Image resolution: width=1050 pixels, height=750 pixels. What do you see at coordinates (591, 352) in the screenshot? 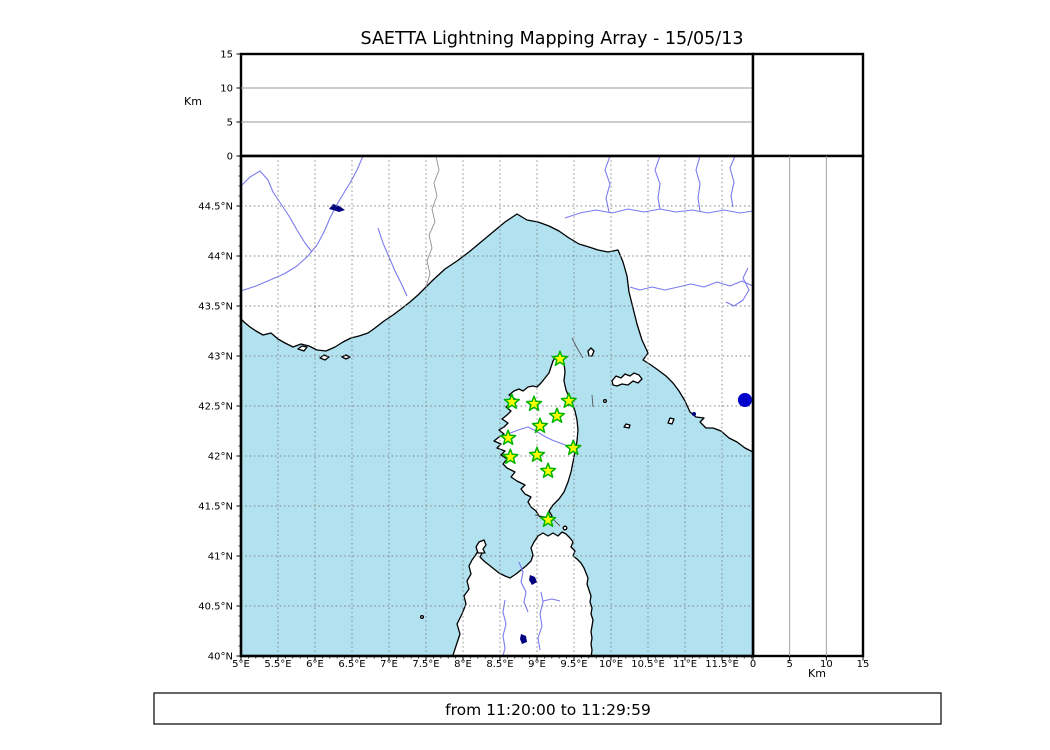
I see `island-capraia` at bounding box center [591, 352].